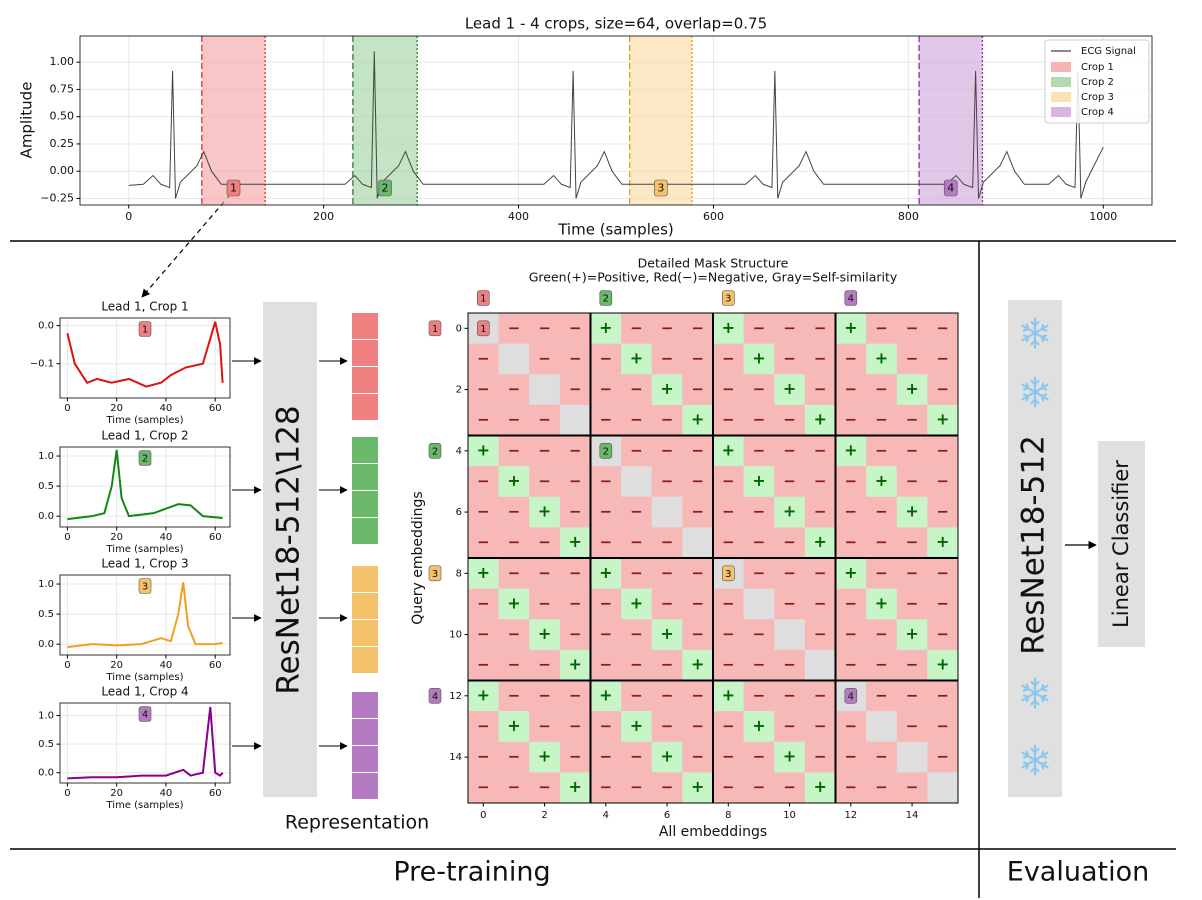 The height and width of the screenshot is (900, 1202). Describe the element at coordinates (615, 230) in the screenshot. I see `x-axis-label: Time (samples)` at that location.